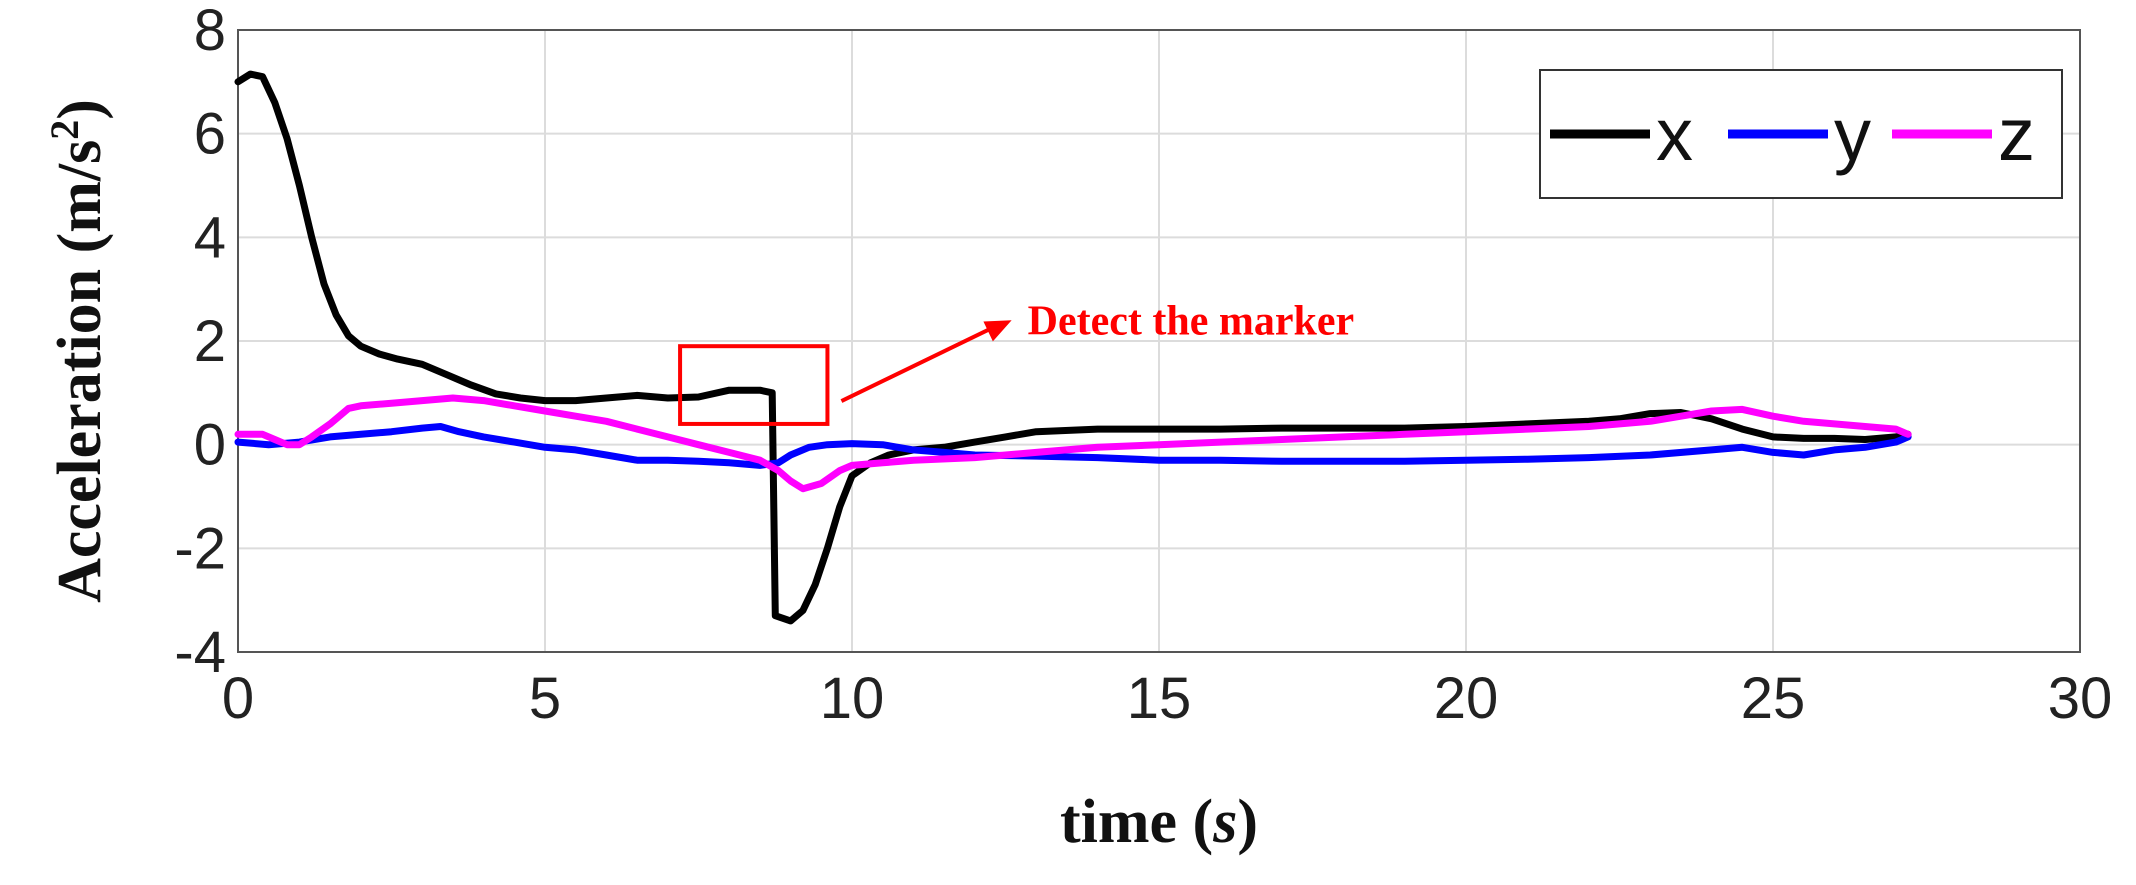 The height and width of the screenshot is (885, 2136). Describe the element at coordinates (200, 652) in the screenshot. I see `y-tick-label: -4` at that location.